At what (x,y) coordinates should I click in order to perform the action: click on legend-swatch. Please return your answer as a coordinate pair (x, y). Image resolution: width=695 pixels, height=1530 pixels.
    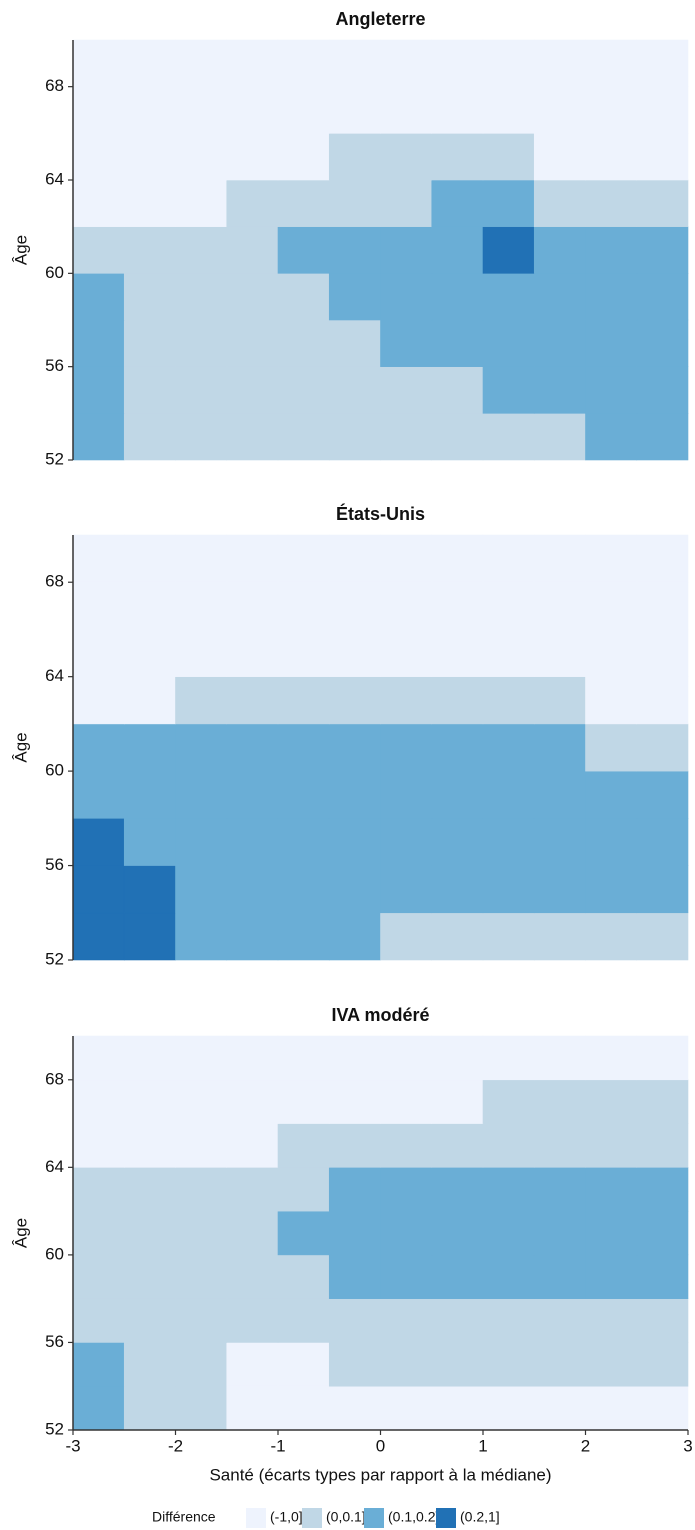
    Looking at the image, I should click on (312, 1518).